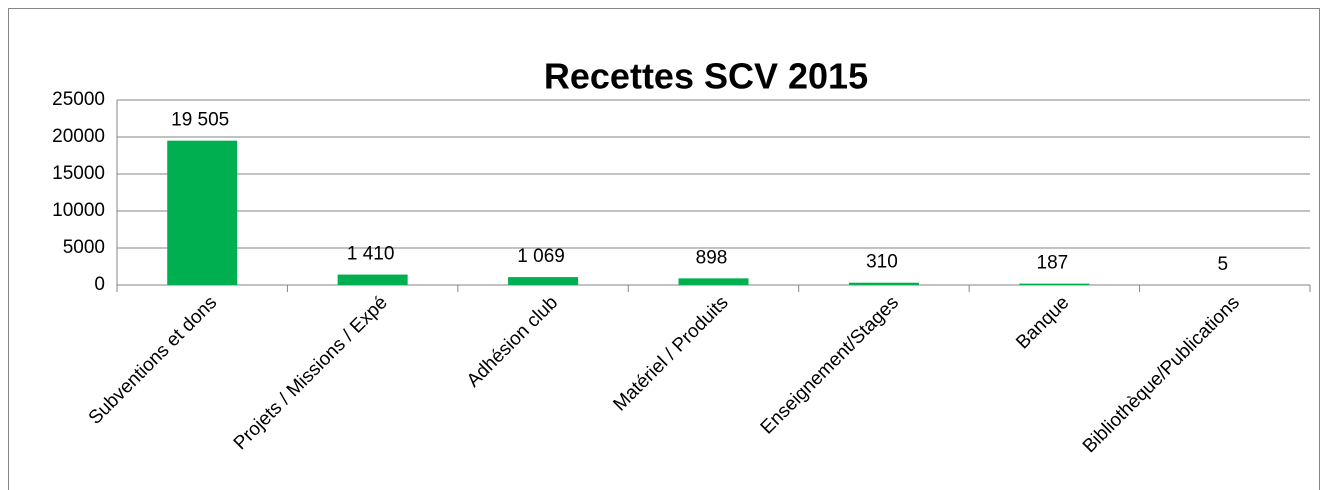  I want to click on value-label: 187, so click(1053, 263).